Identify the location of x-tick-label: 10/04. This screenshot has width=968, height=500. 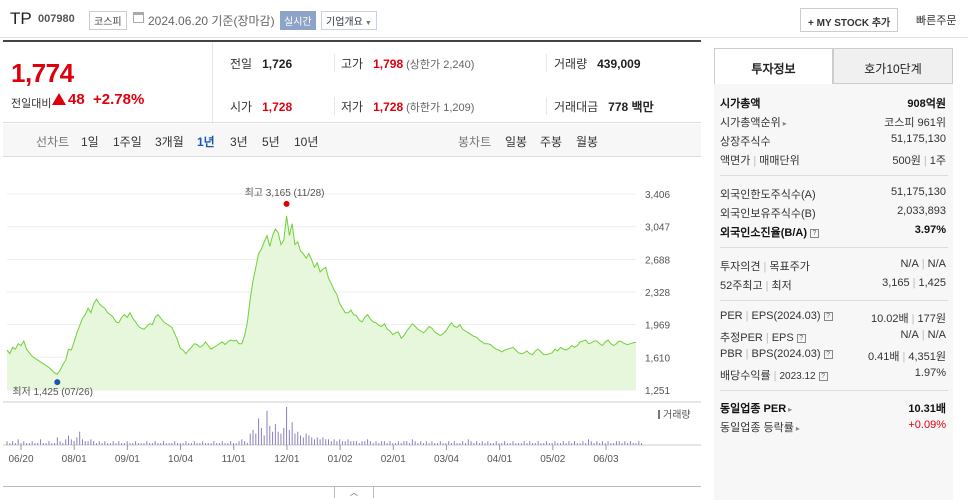
(180, 459).